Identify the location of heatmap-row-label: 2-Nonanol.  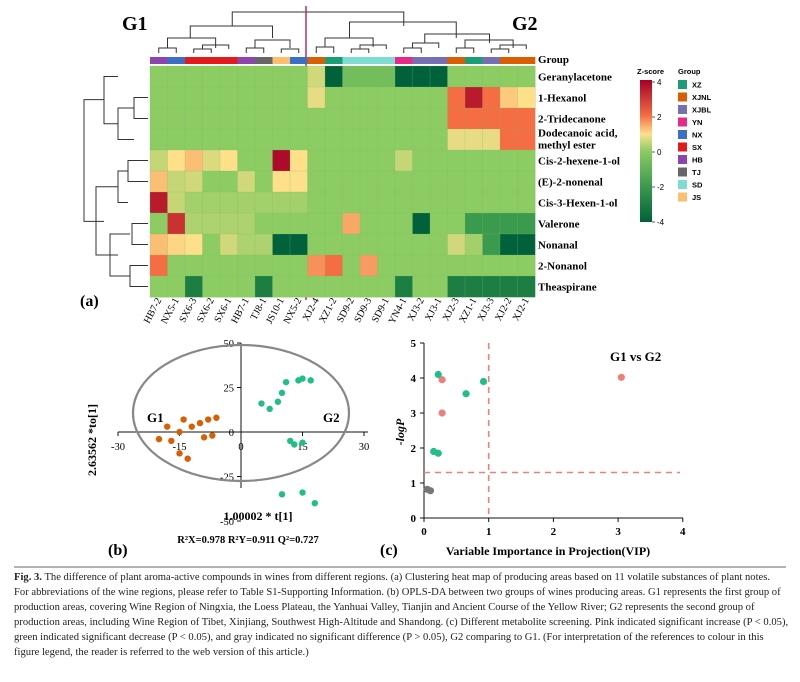
(562, 267).